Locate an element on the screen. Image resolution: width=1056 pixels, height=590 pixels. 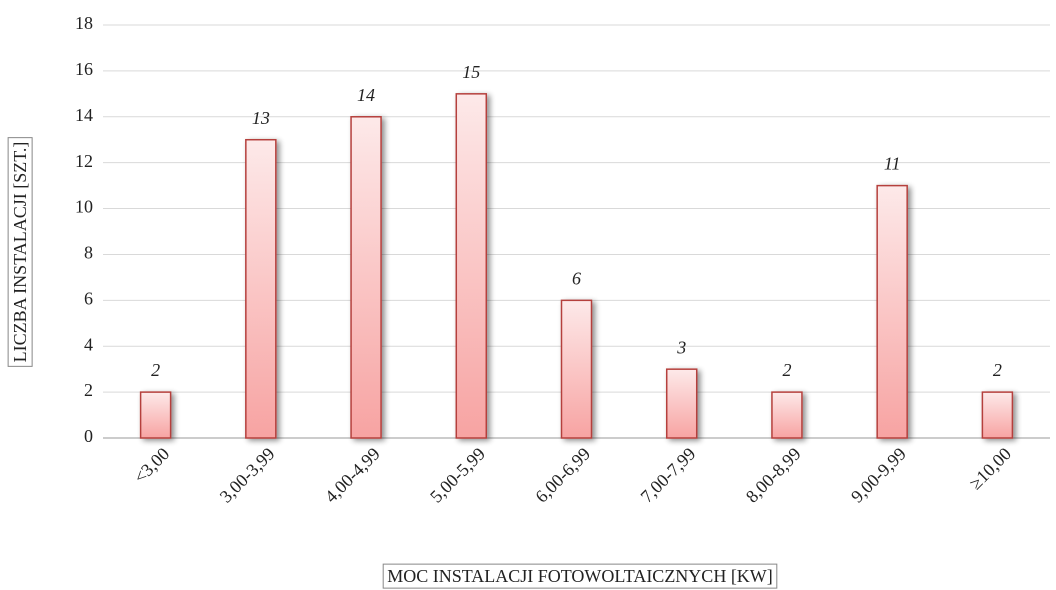
x-tick-label: <3,00 is located at coordinates (152, 466).